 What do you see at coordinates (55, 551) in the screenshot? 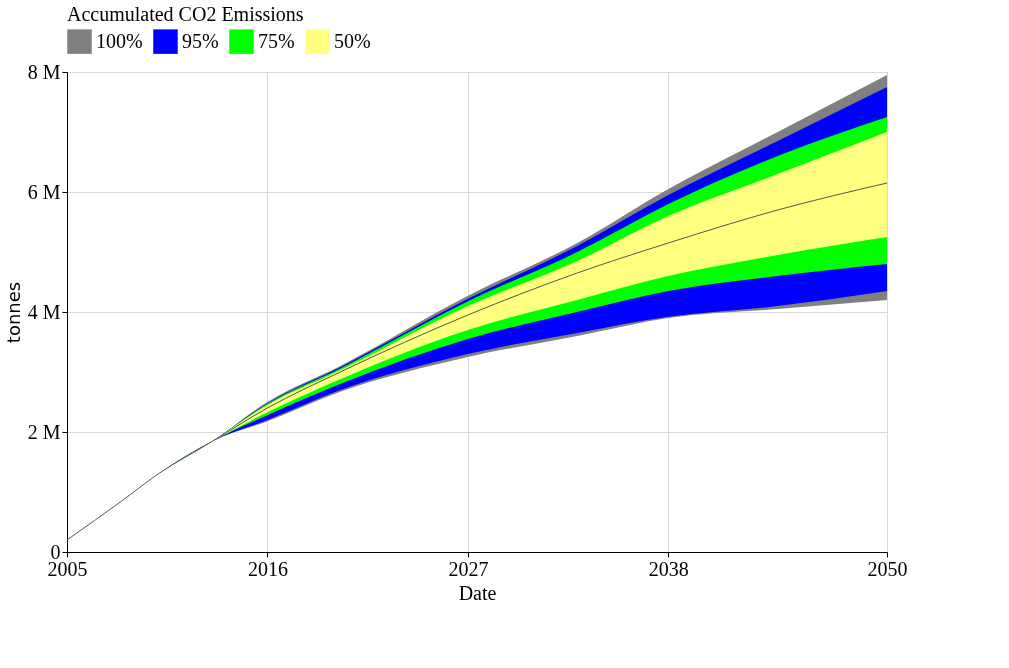
I see `y-tick-label: 0` at bounding box center [55, 551].